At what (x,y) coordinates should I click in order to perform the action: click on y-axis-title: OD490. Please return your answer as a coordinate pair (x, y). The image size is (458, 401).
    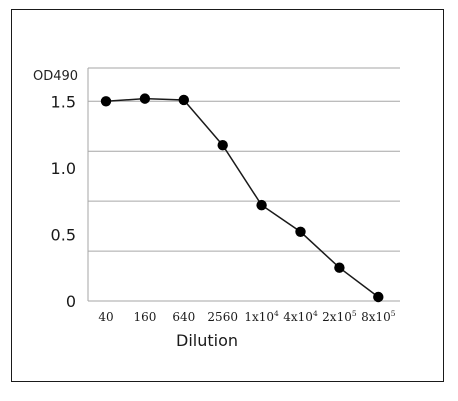
    Looking at the image, I should click on (55, 76).